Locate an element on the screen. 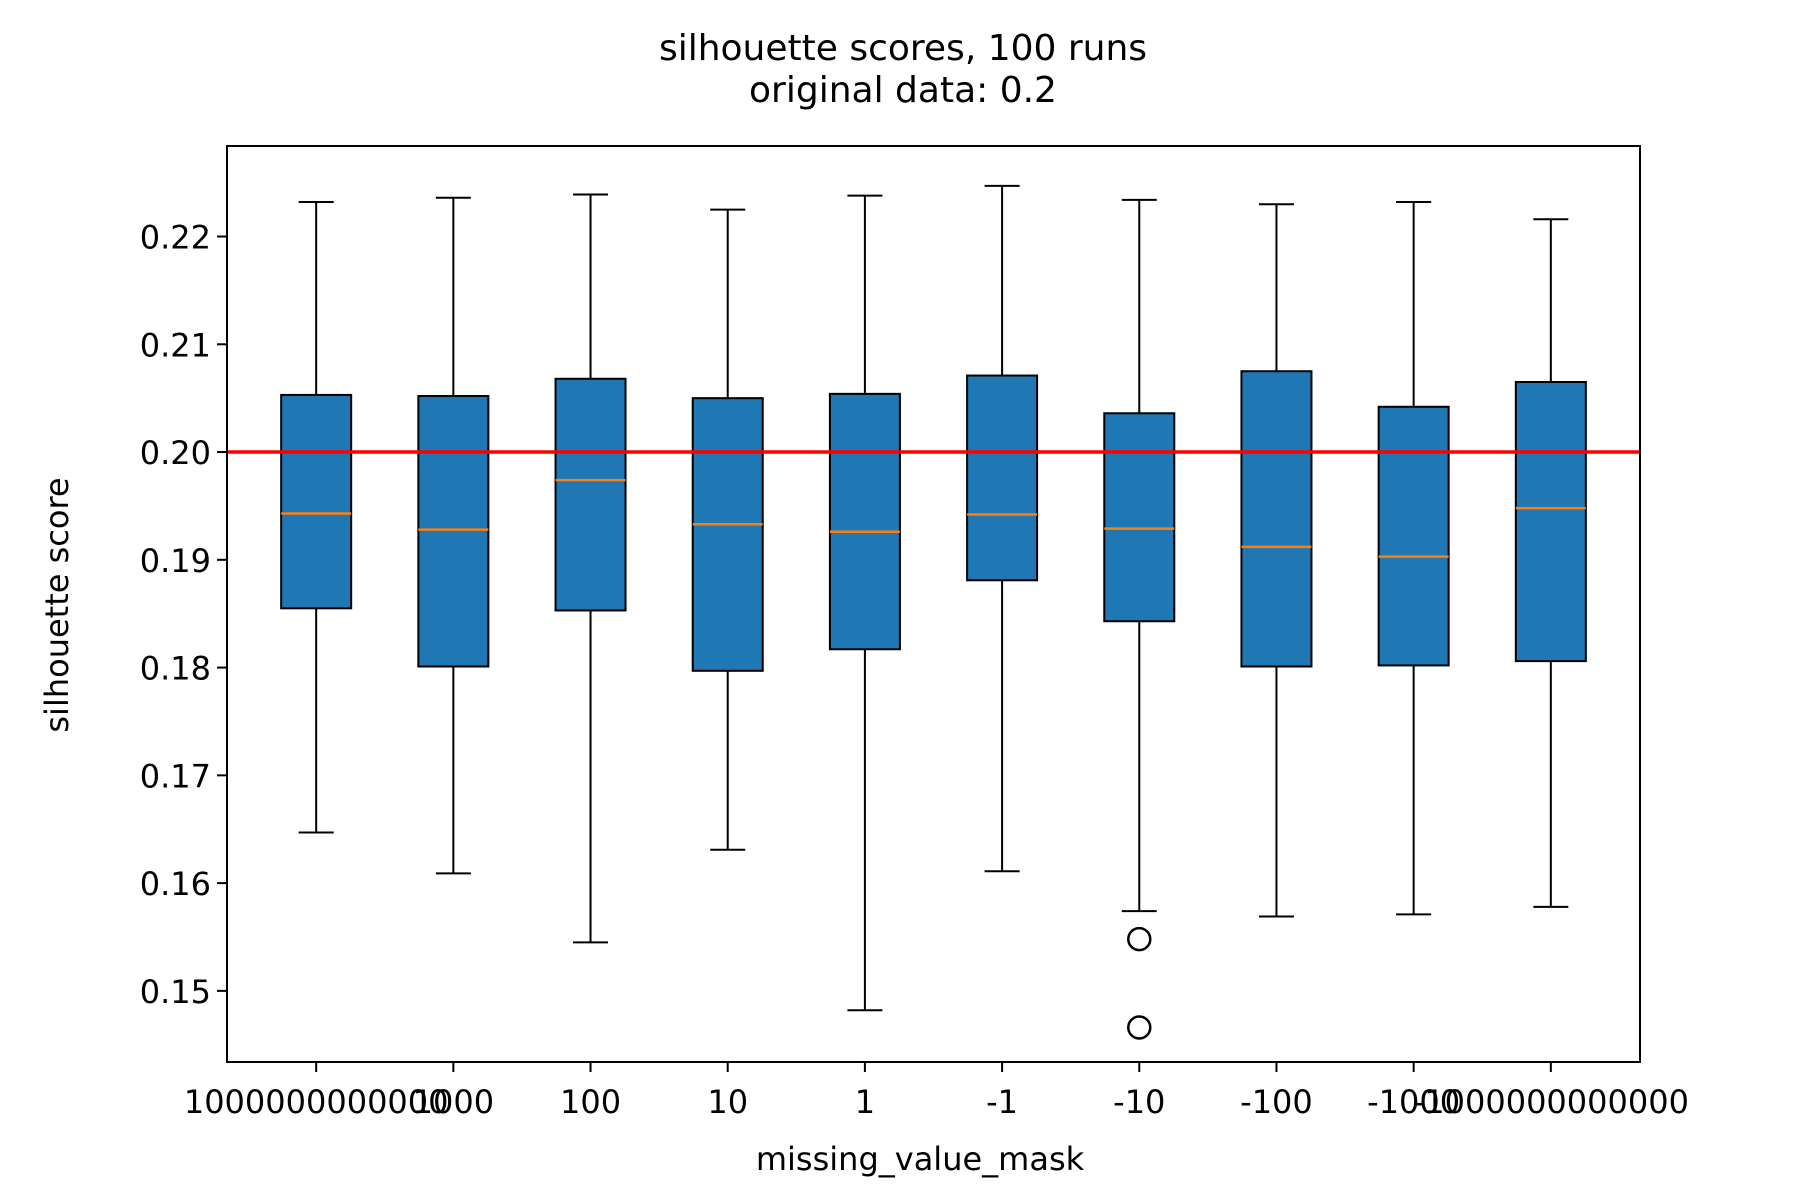 This screenshot has width=1800, height=1204. x-tick-label: -100 is located at coordinates (1276, 1102).